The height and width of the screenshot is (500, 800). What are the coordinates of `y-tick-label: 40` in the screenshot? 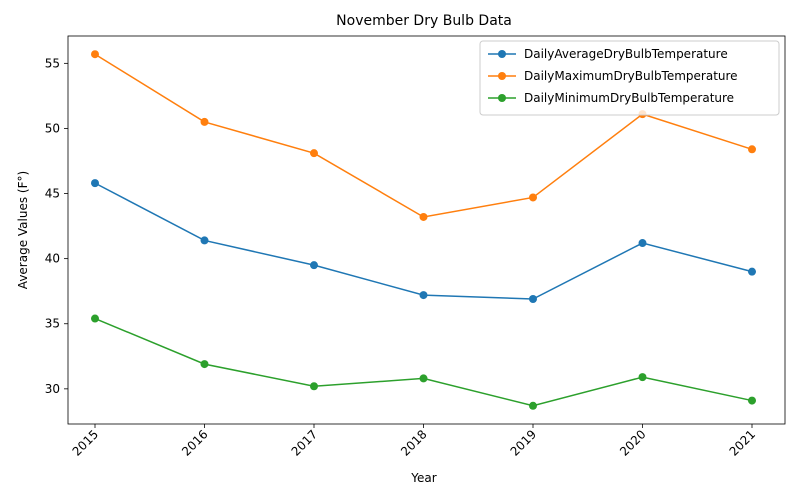 It's located at (52, 259).